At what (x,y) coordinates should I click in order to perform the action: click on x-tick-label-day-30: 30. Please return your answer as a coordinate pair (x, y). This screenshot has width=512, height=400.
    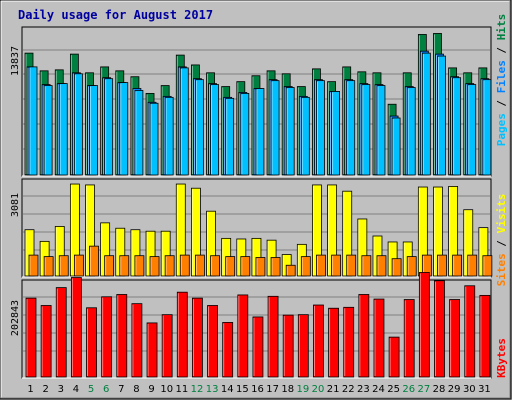
    Looking at the image, I should click on (469, 389).